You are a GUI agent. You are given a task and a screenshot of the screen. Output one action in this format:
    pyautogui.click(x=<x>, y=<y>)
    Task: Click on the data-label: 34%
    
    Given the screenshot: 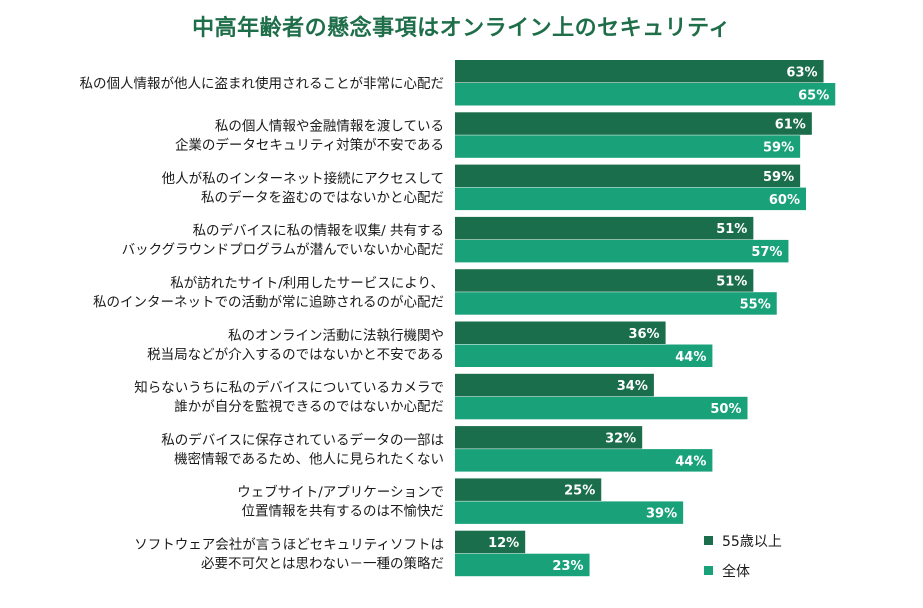 What is the action you would take?
    pyautogui.click(x=632, y=386)
    